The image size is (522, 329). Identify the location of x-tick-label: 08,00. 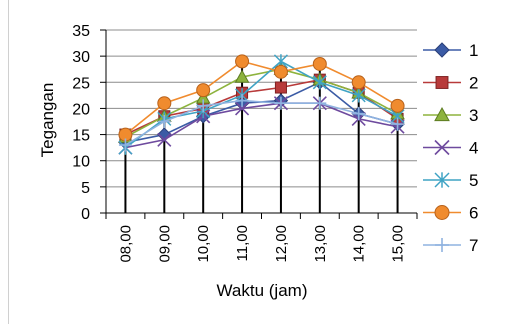
(125, 244).